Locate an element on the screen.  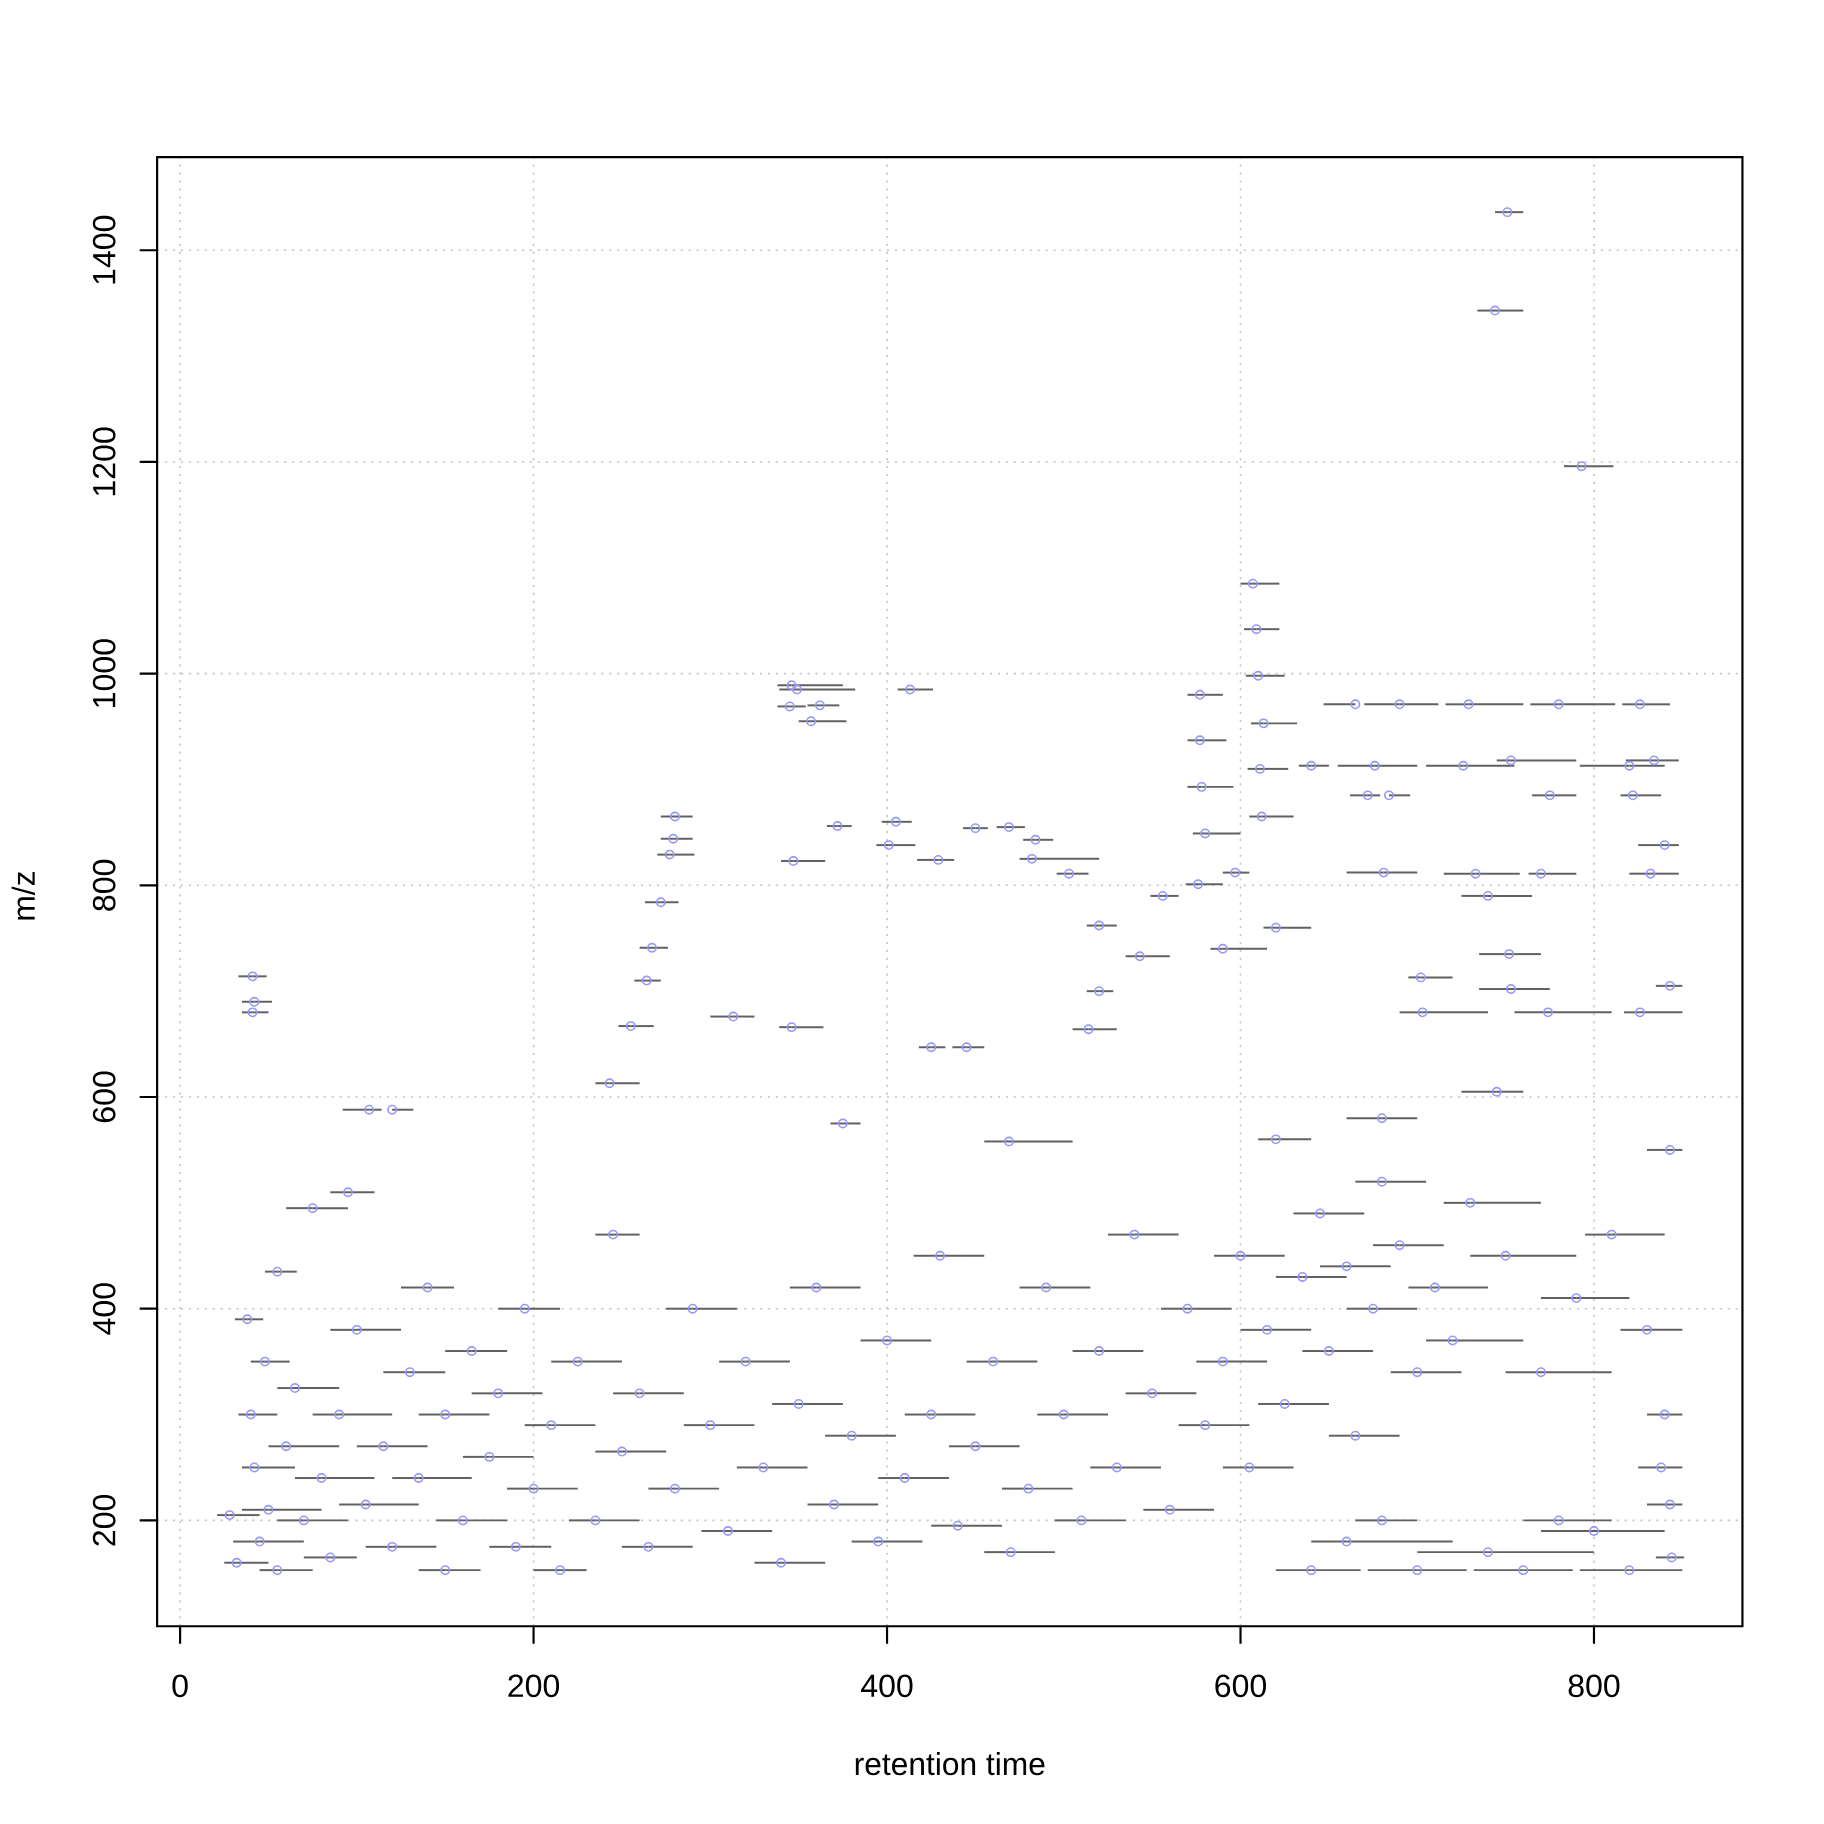
y-tick-label: 400 is located at coordinates (104, 1309).